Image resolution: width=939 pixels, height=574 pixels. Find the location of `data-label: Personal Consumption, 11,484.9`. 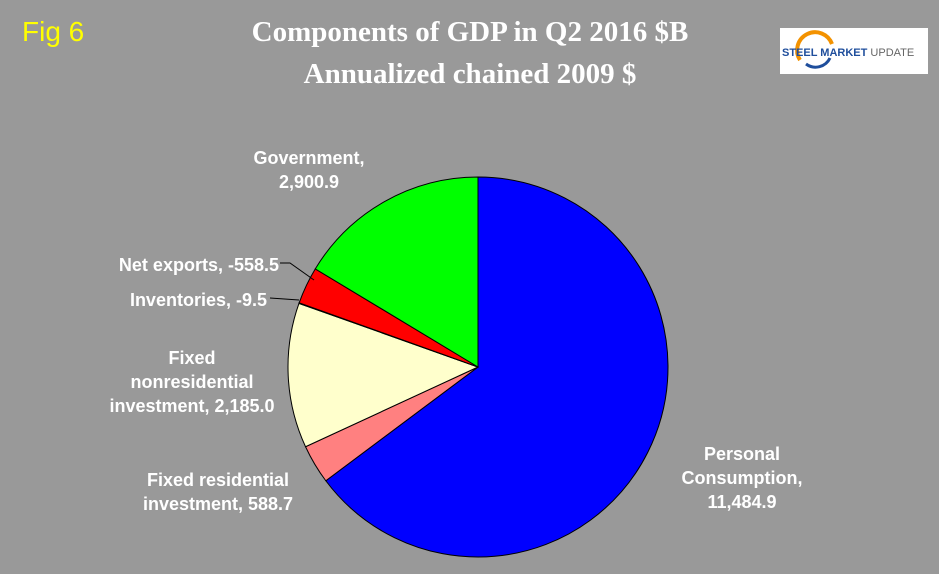

data-label: Personal Consumption, 11,484.9 is located at coordinates (742, 478).